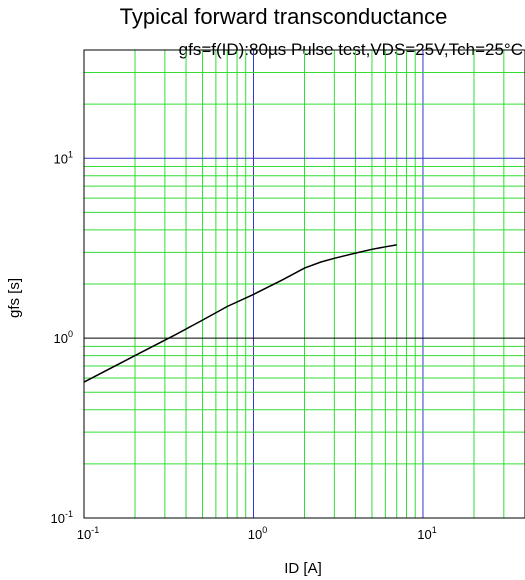  I want to click on x-axis-label: ID [A], so click(303, 568).